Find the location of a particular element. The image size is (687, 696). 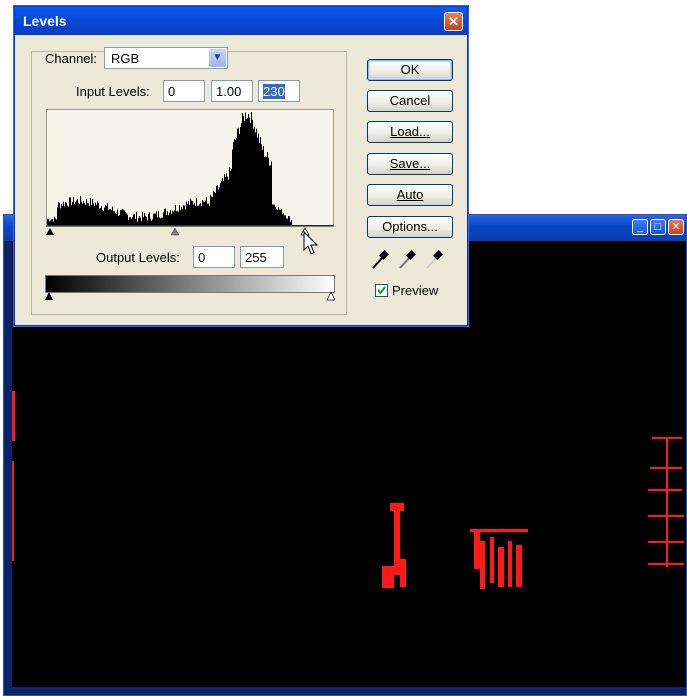

channel-label: Channel: is located at coordinates (71, 58).